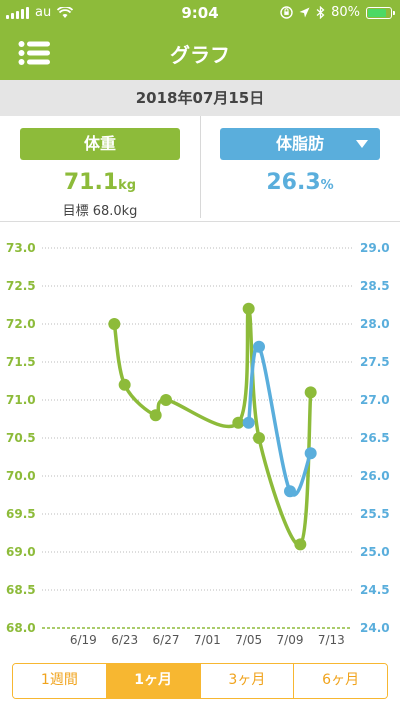 The image size is (400, 710). What do you see at coordinates (375, 248) in the screenshot?
I see `y-right-tick-label: 29.0` at bounding box center [375, 248].